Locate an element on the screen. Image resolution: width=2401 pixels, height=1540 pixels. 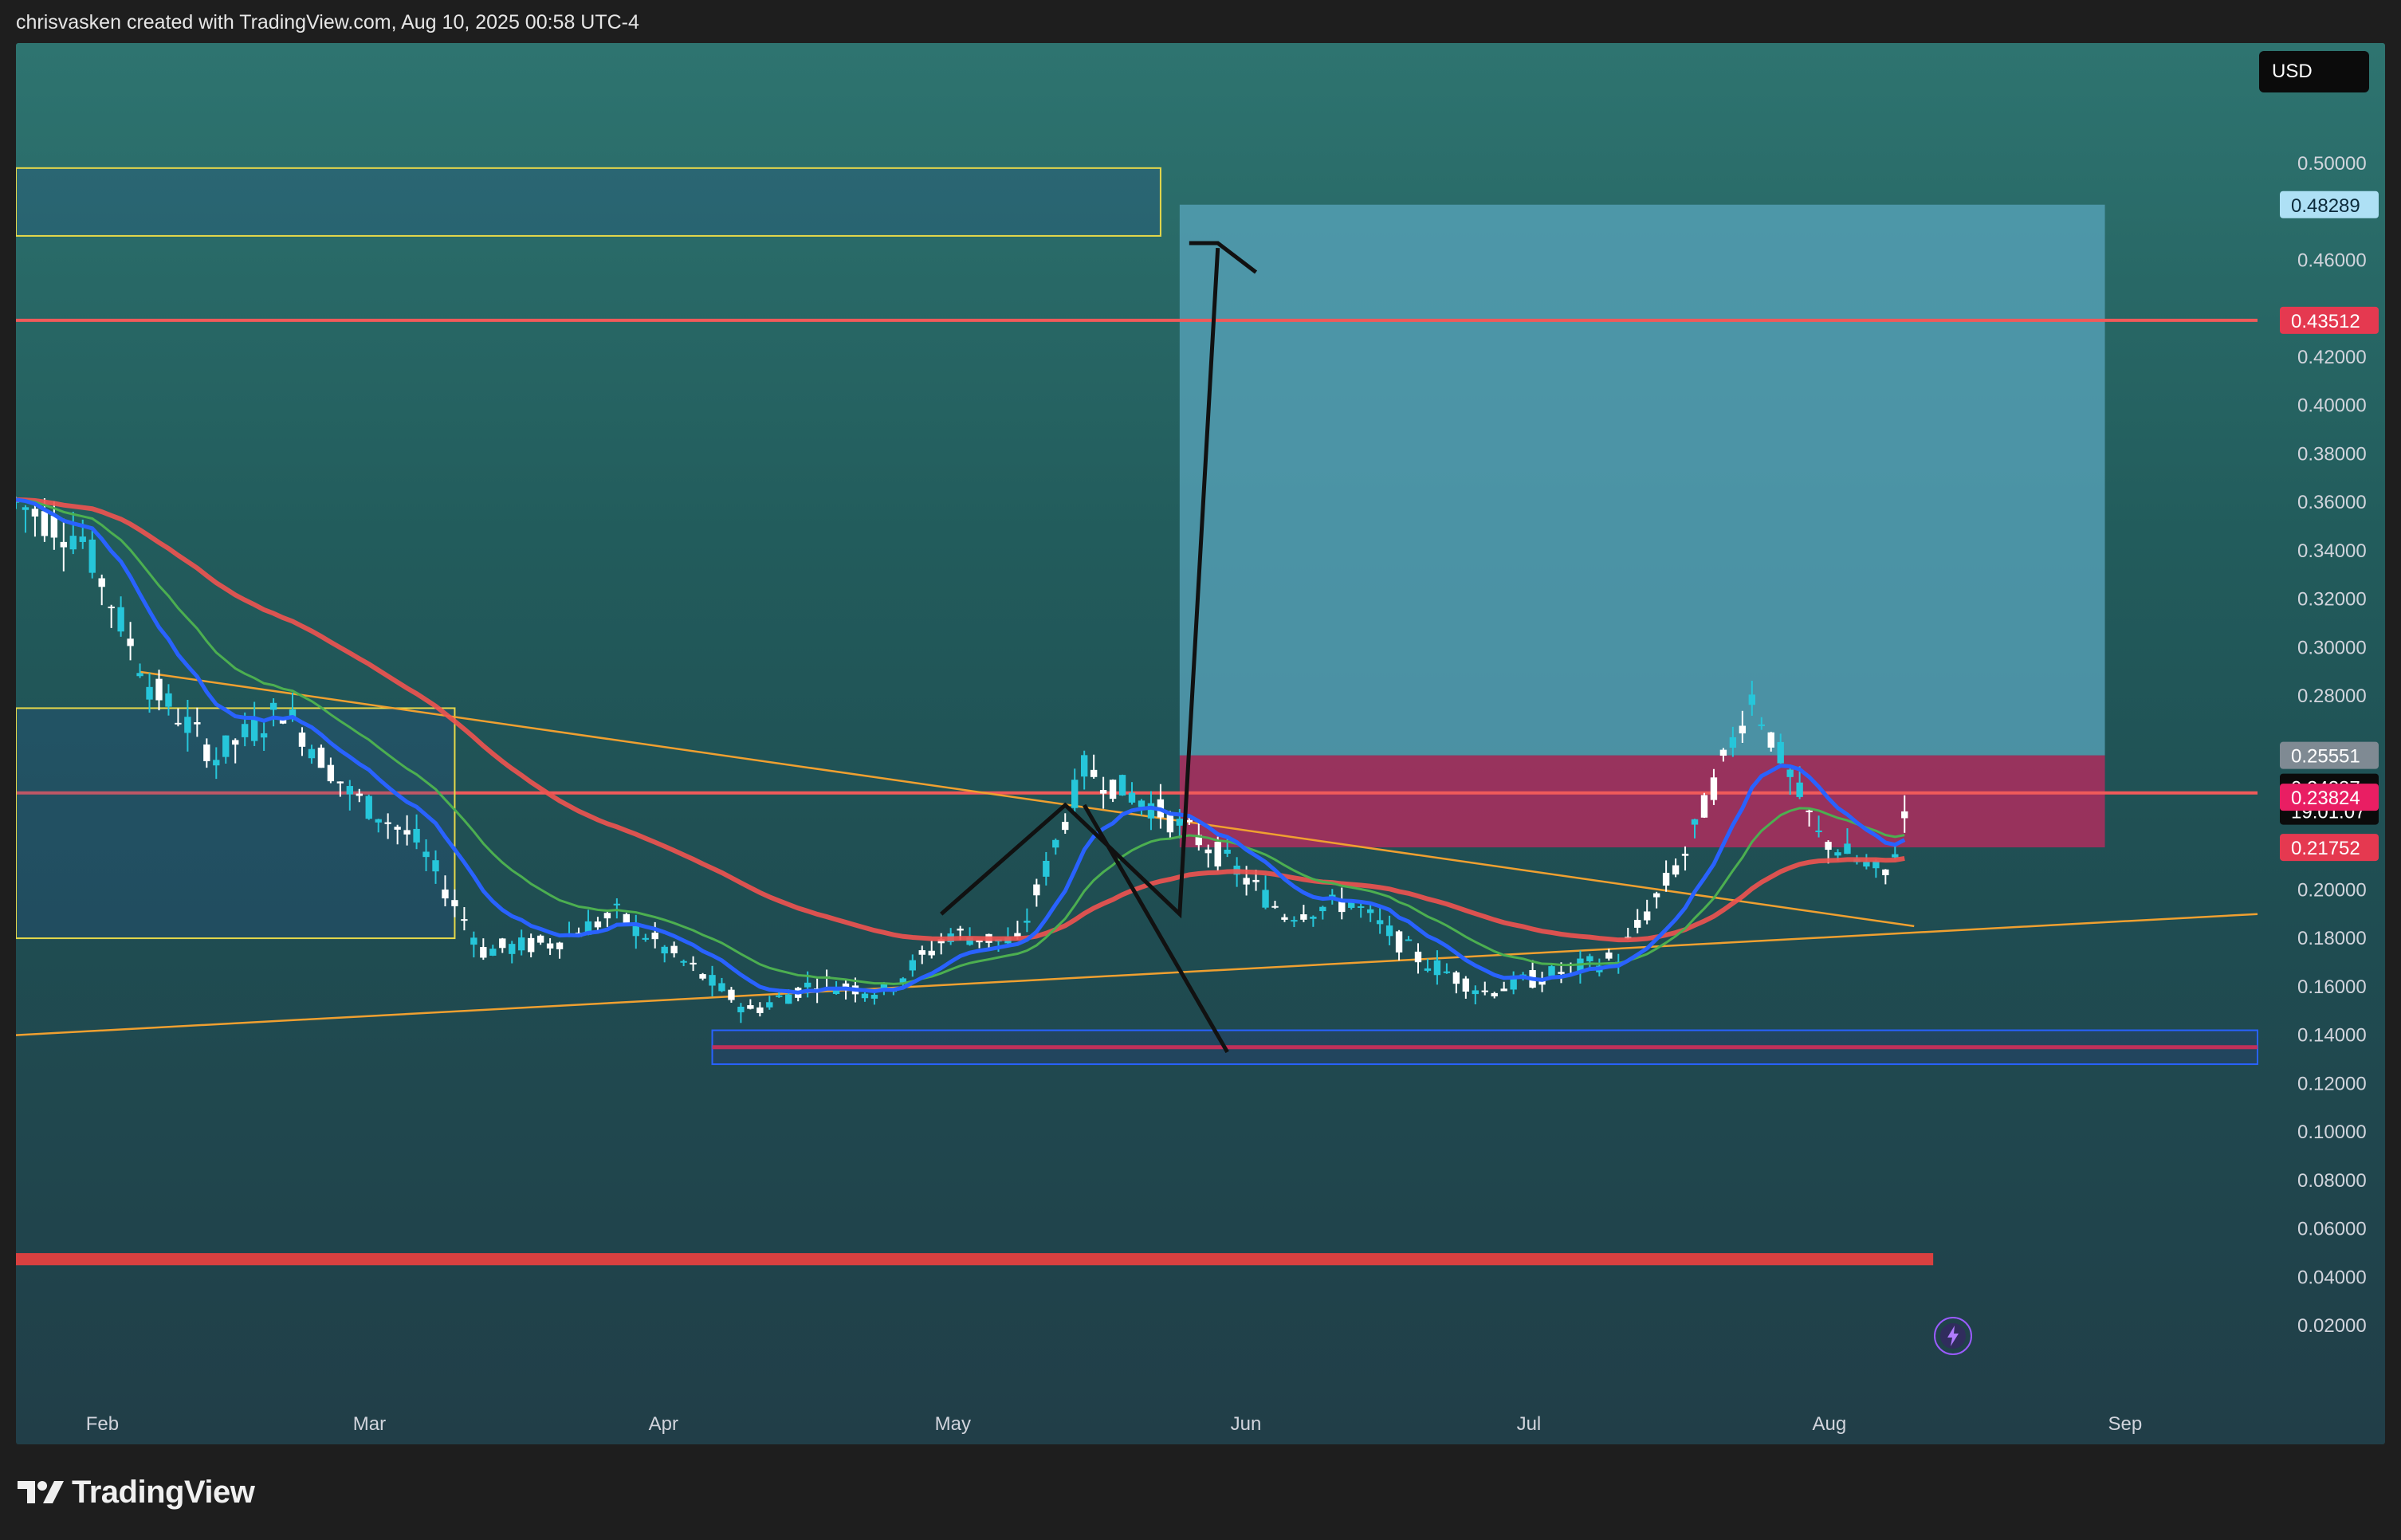
long-position-stop-zone is located at coordinates (1642, 802).